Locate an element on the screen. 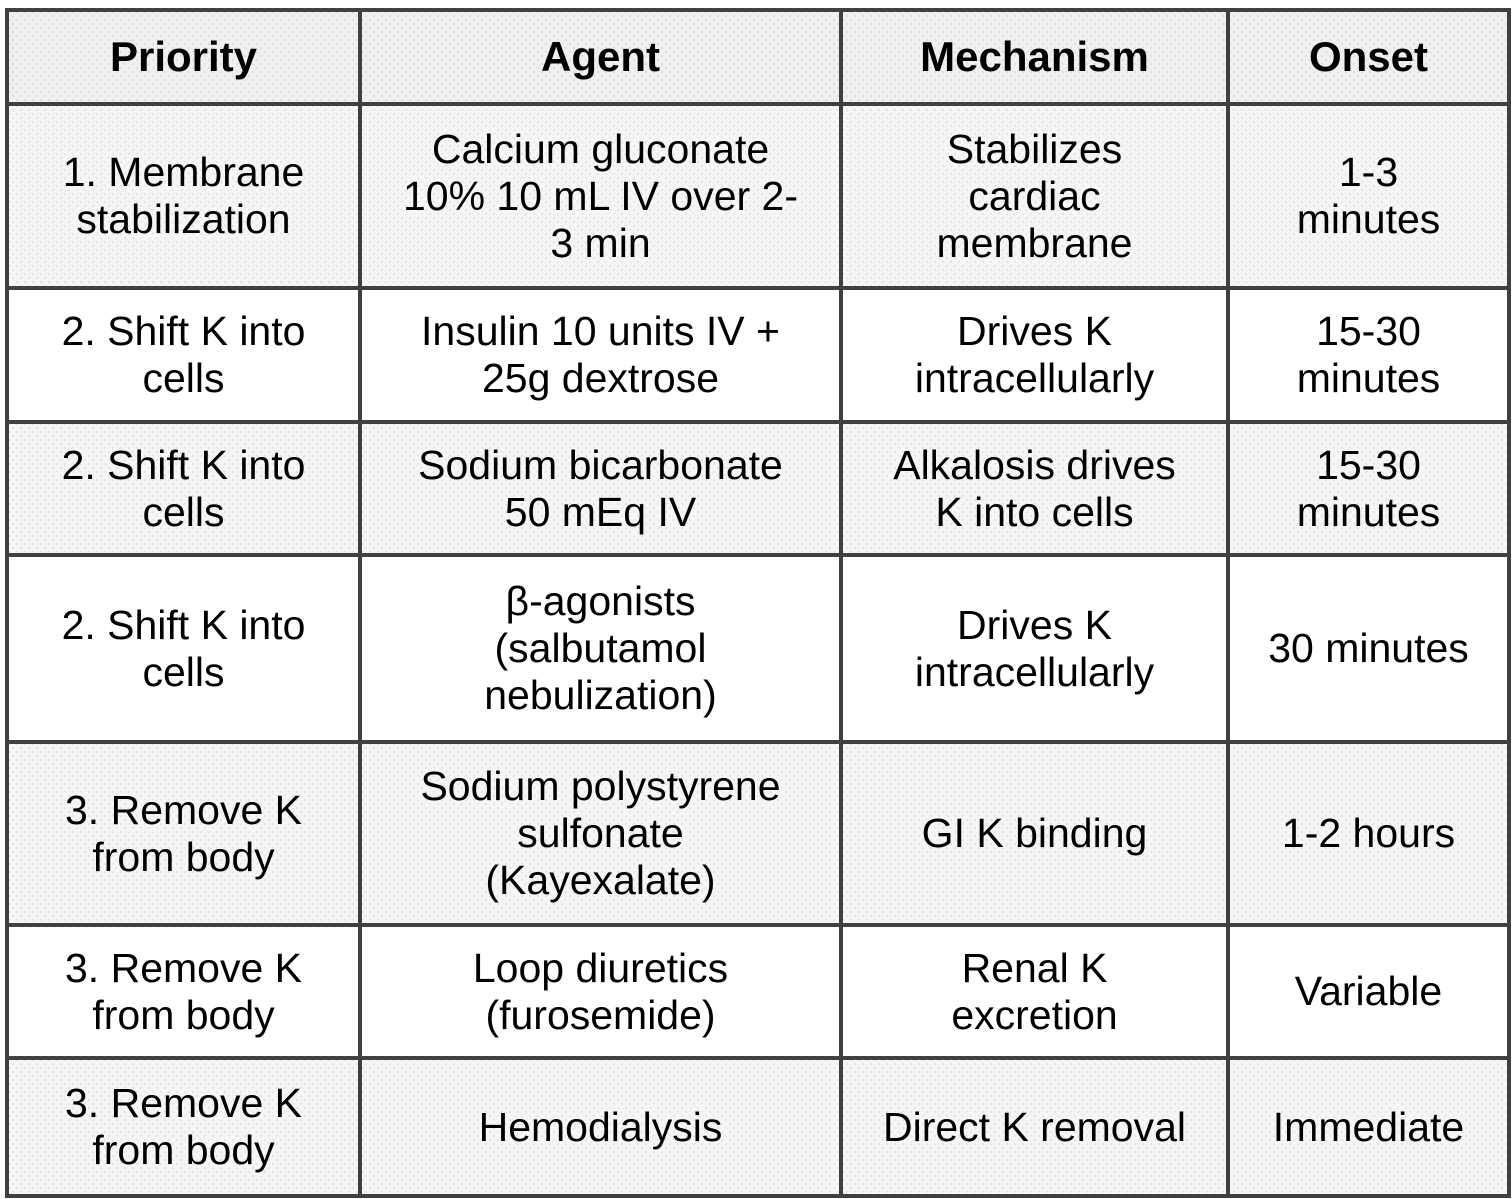 The image size is (1512, 1199). cell-onset: 30 minutes is located at coordinates (1368, 648).